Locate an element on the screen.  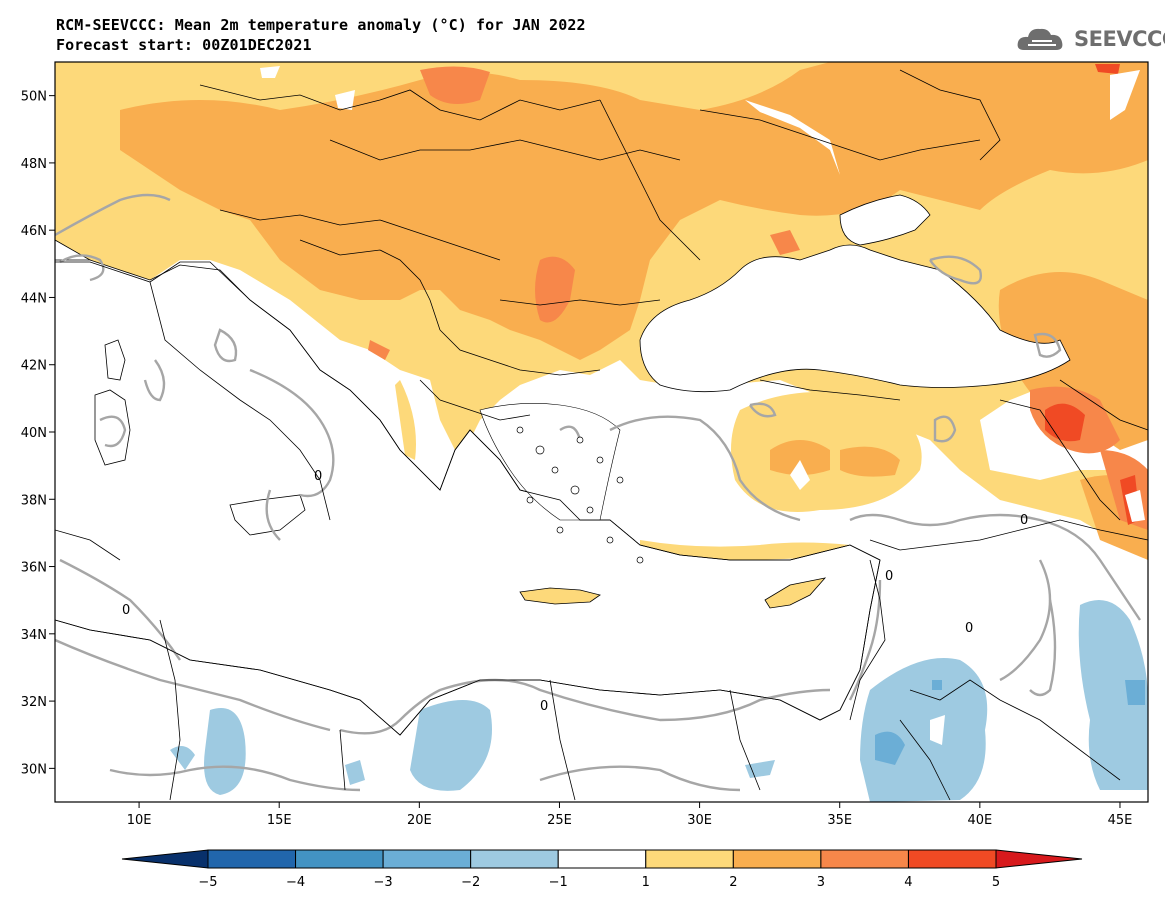
colorbar-label: 5 is located at coordinates (996, 882).